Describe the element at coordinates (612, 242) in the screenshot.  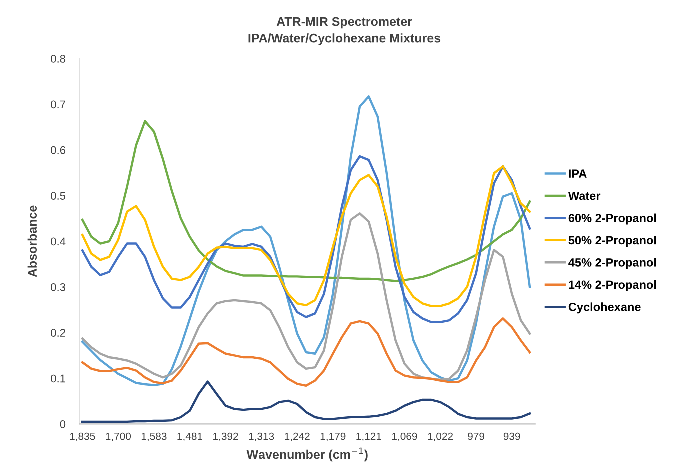
I see `legend-label: 50% 2-Propanol` at that location.